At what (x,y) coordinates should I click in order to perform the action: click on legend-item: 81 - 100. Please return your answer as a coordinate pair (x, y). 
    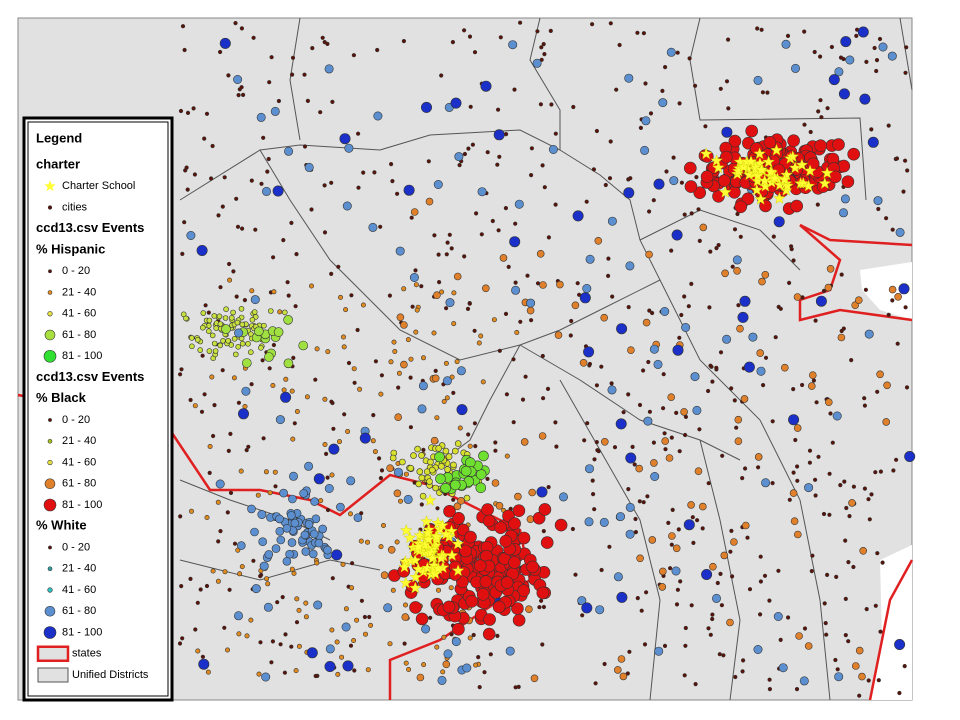
    Looking at the image, I should click on (82, 505).